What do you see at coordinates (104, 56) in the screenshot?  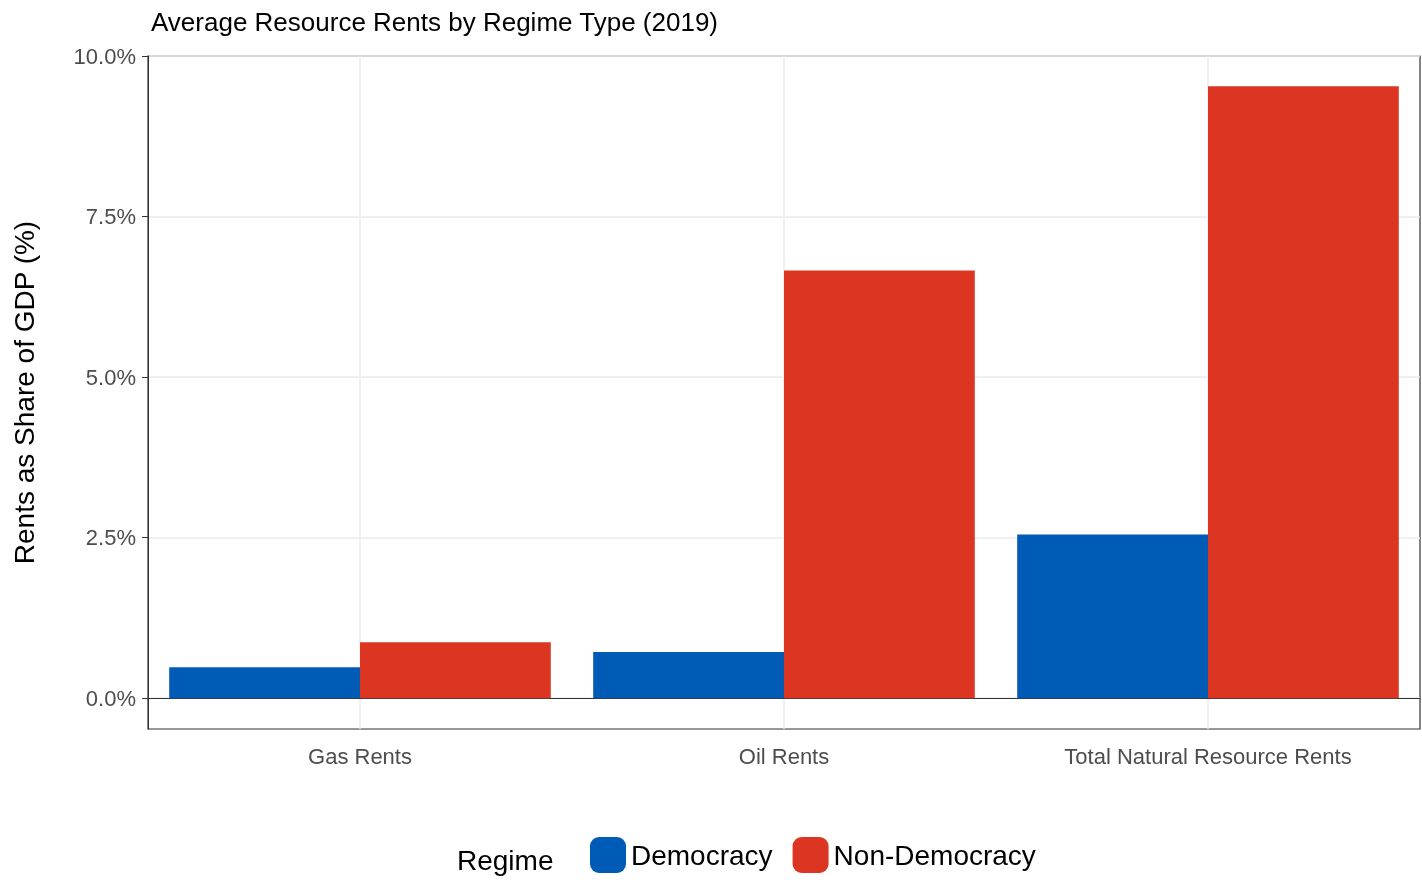 I see `y-tick-label: 10.0%` at bounding box center [104, 56].